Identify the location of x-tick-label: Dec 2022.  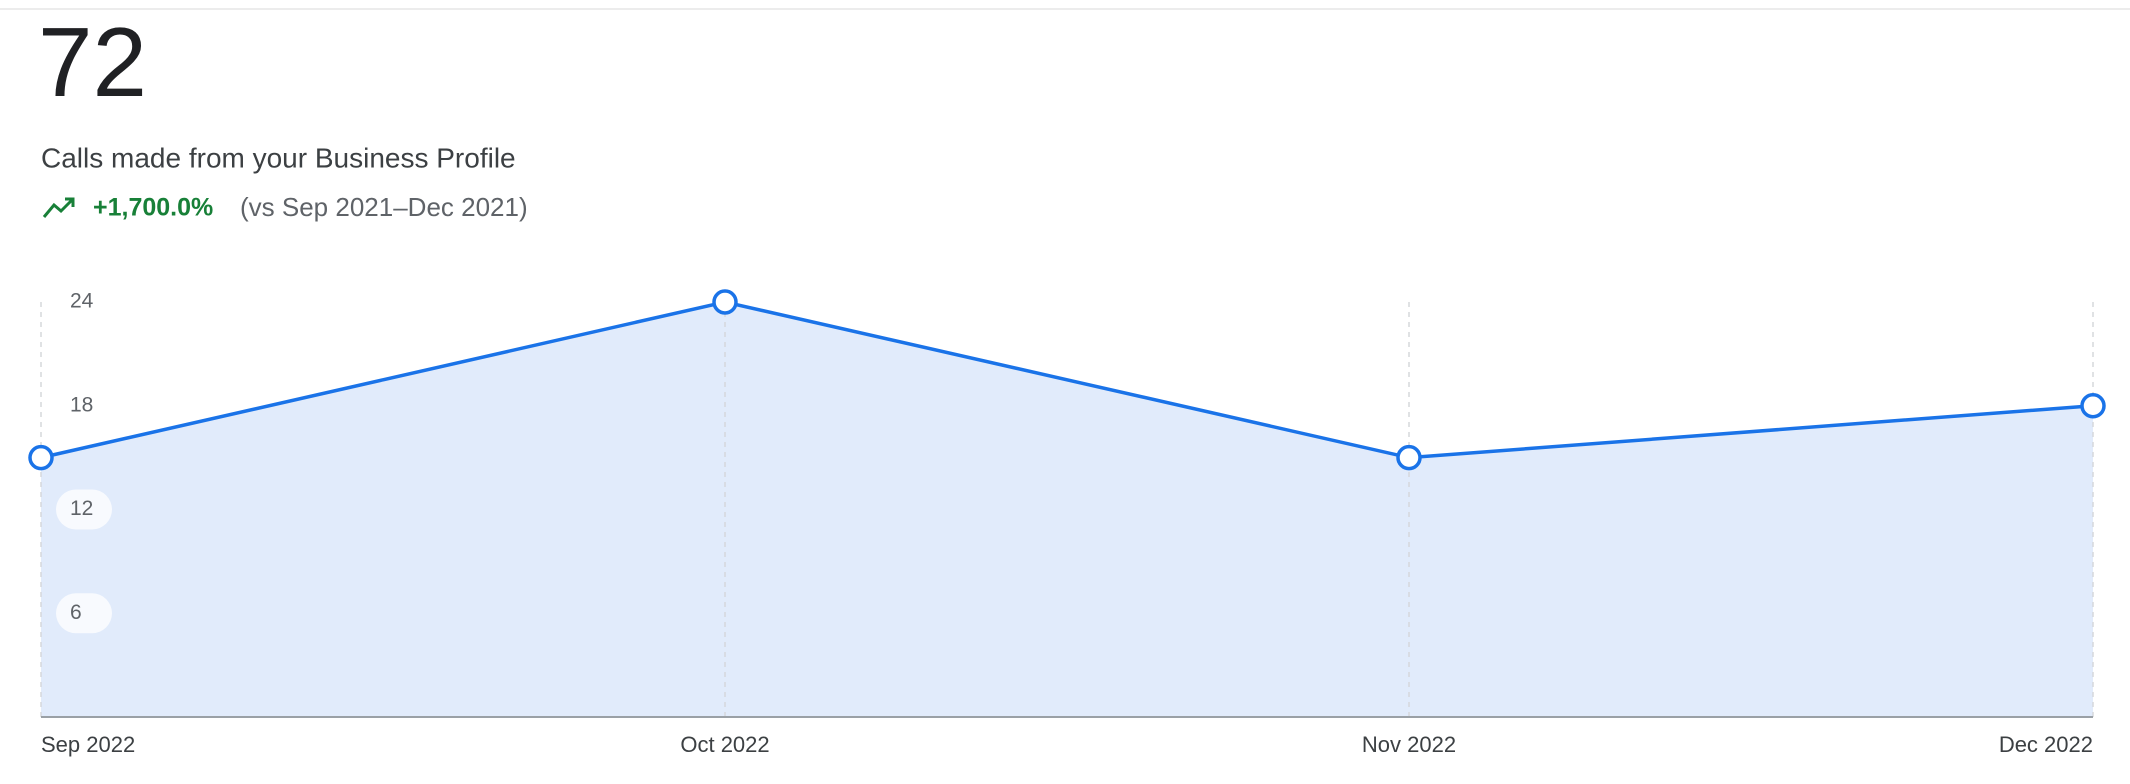
(2046, 744).